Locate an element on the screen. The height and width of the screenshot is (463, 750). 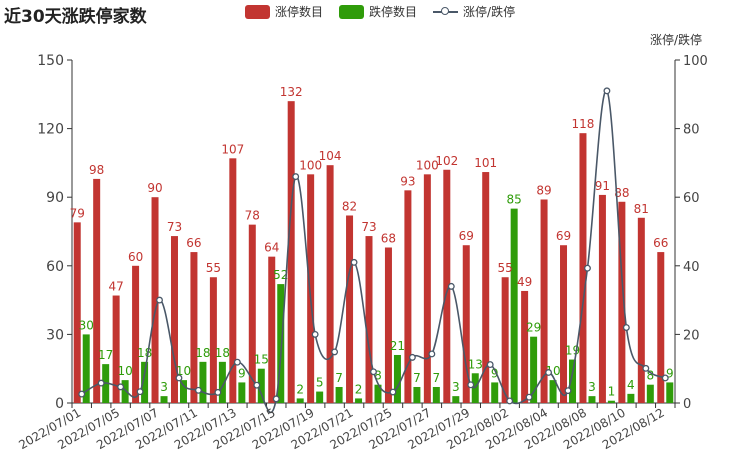
data-label-limit-down: 5 is located at coordinates (320, 383).